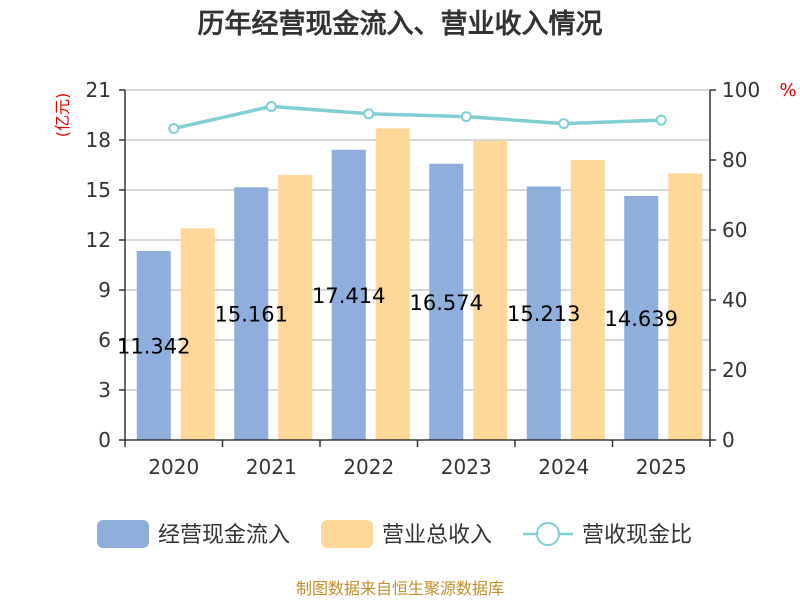  I want to click on data-label: 15.161, so click(251, 315).